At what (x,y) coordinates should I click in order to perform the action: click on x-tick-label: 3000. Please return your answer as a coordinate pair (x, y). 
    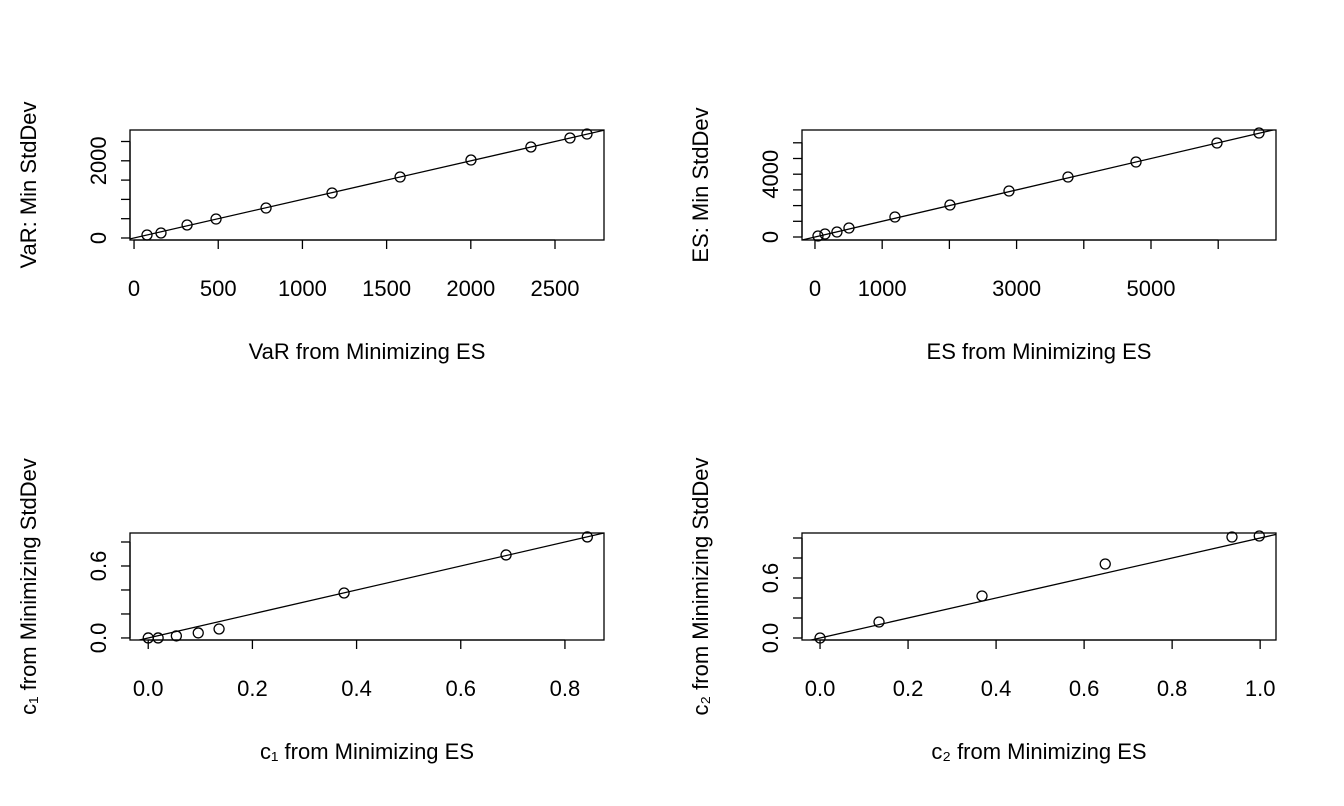
    Looking at the image, I should click on (1016, 288).